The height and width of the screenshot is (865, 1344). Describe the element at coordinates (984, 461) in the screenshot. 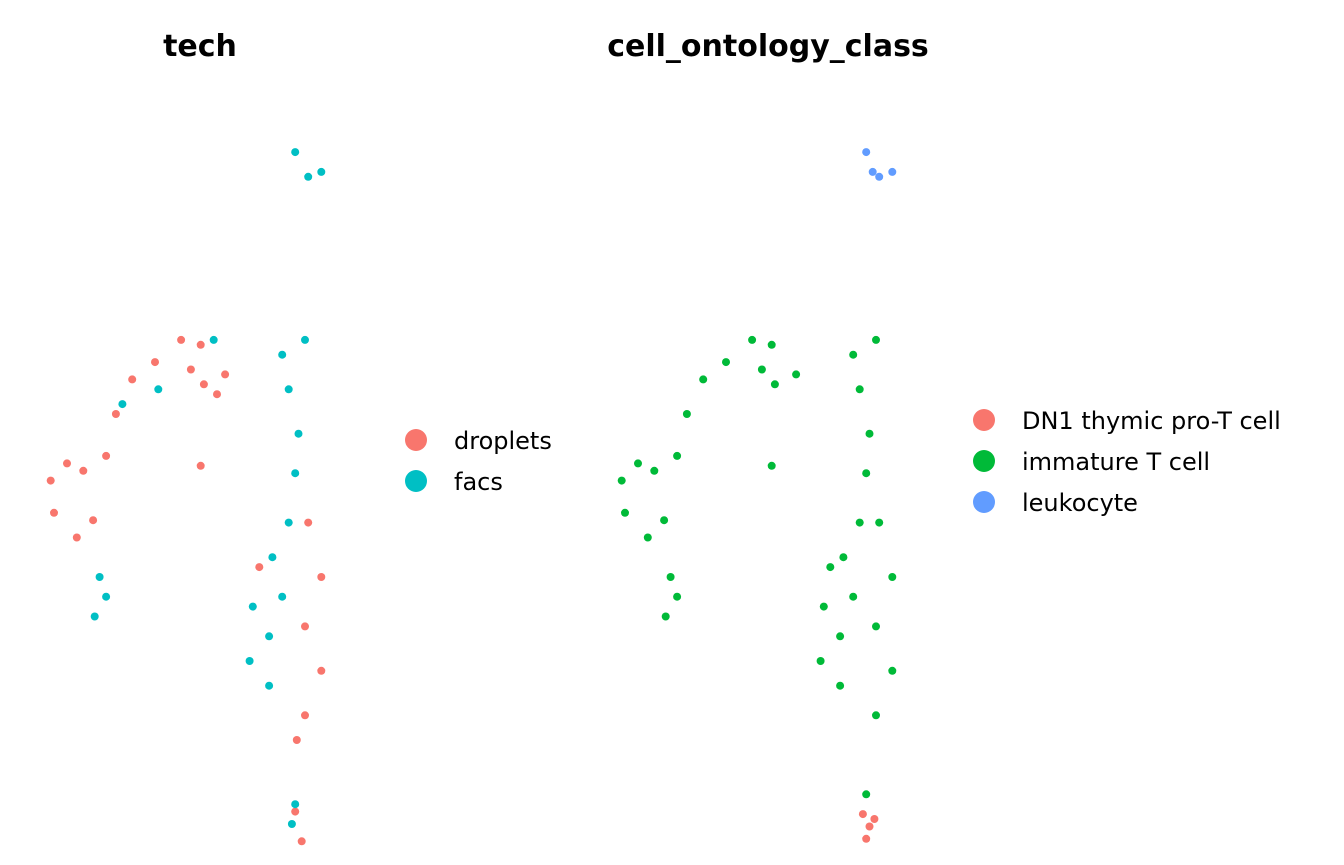

I see `legend-key-immature-t-cell` at that location.